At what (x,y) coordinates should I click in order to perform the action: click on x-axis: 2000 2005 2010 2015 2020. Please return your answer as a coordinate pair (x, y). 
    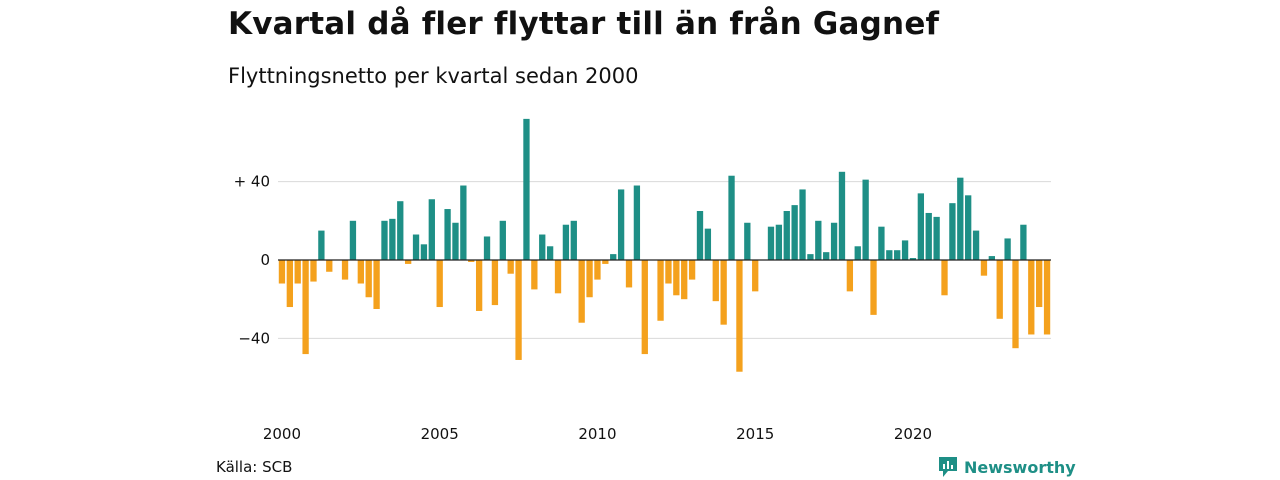
    Looking at the image, I should click on (597, 434).